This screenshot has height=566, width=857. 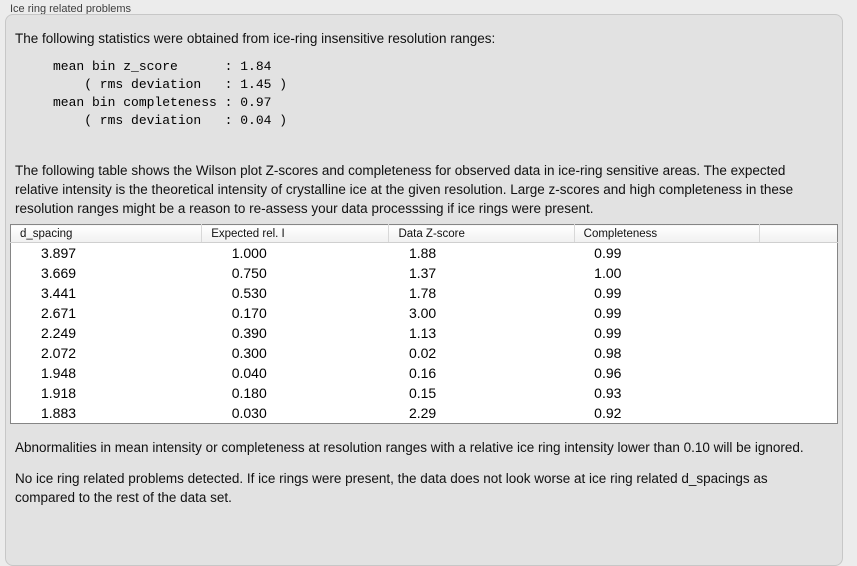 I want to click on table-cell: 0.16, so click(x=422, y=373).